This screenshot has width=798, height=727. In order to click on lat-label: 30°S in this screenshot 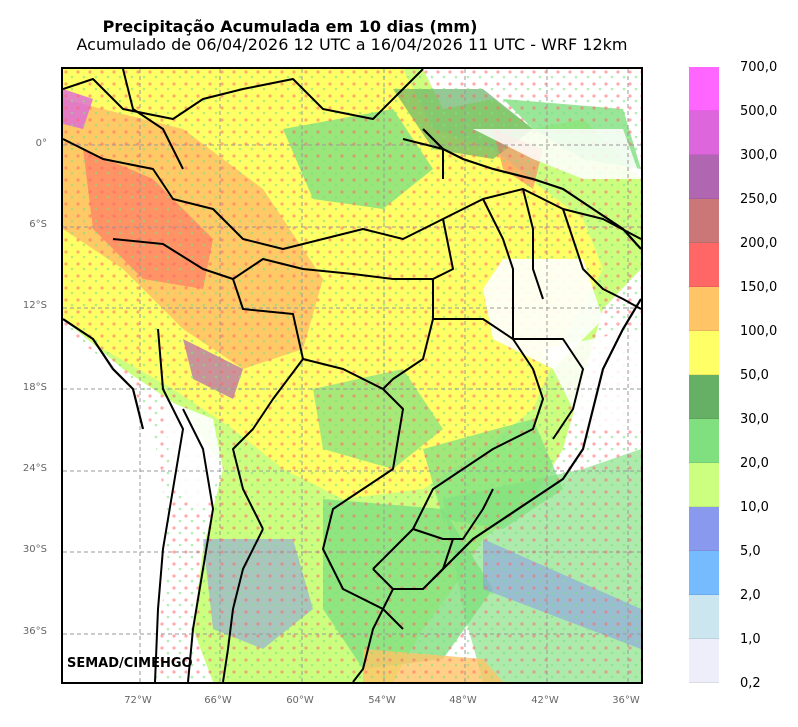, I will do `click(34, 549)`.